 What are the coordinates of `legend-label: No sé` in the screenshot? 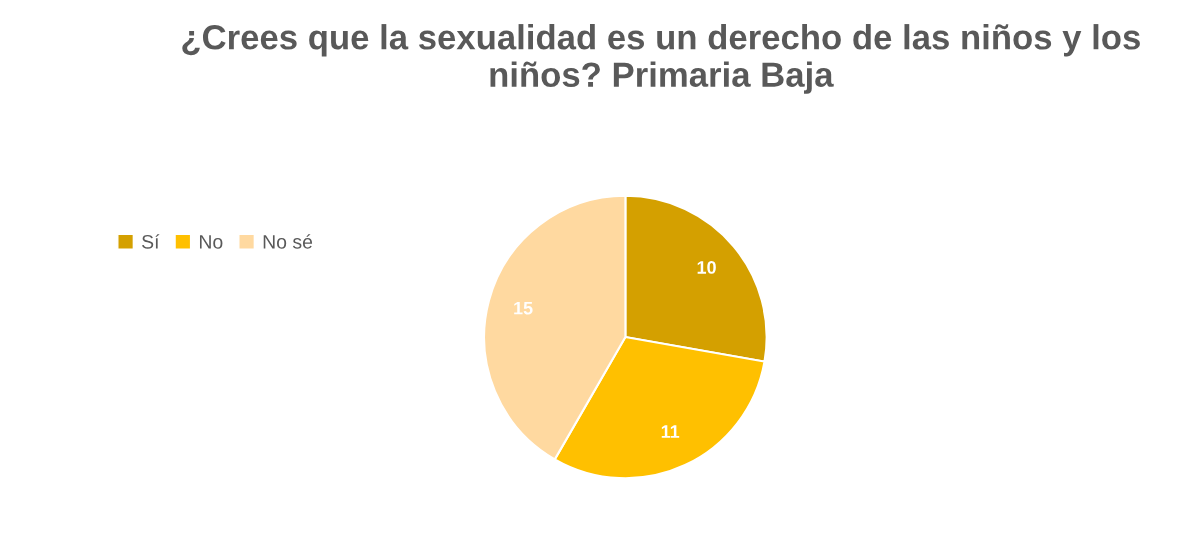 It's located at (288, 241).